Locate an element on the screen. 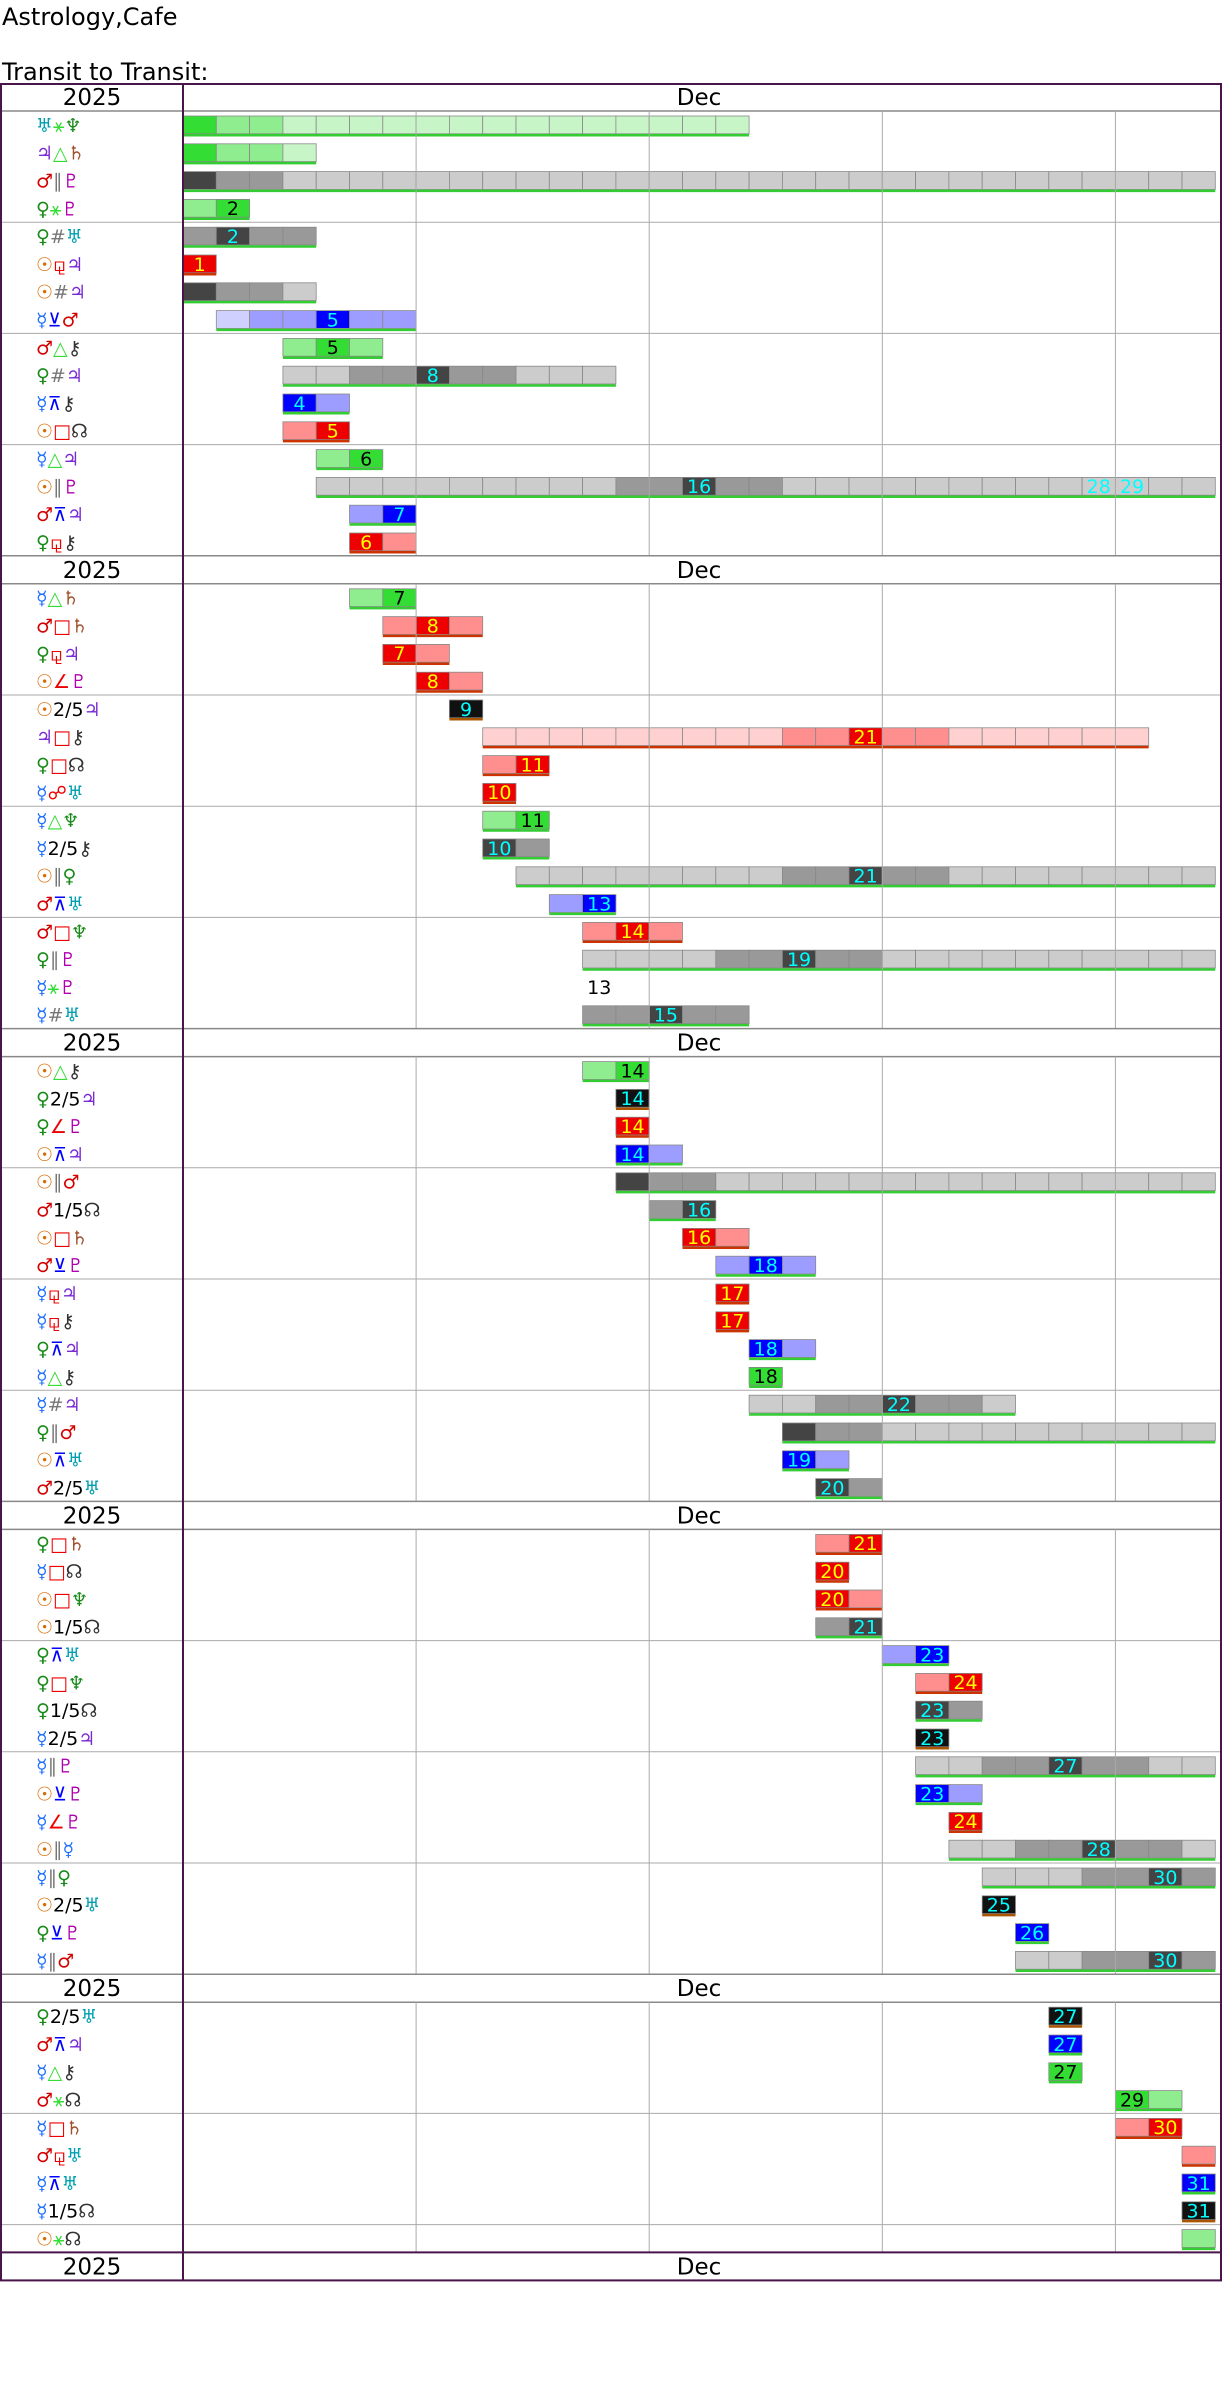 This screenshot has width=1222, height=2404. aspect-row-label: ☉1/5☊ is located at coordinates (68, 1628).